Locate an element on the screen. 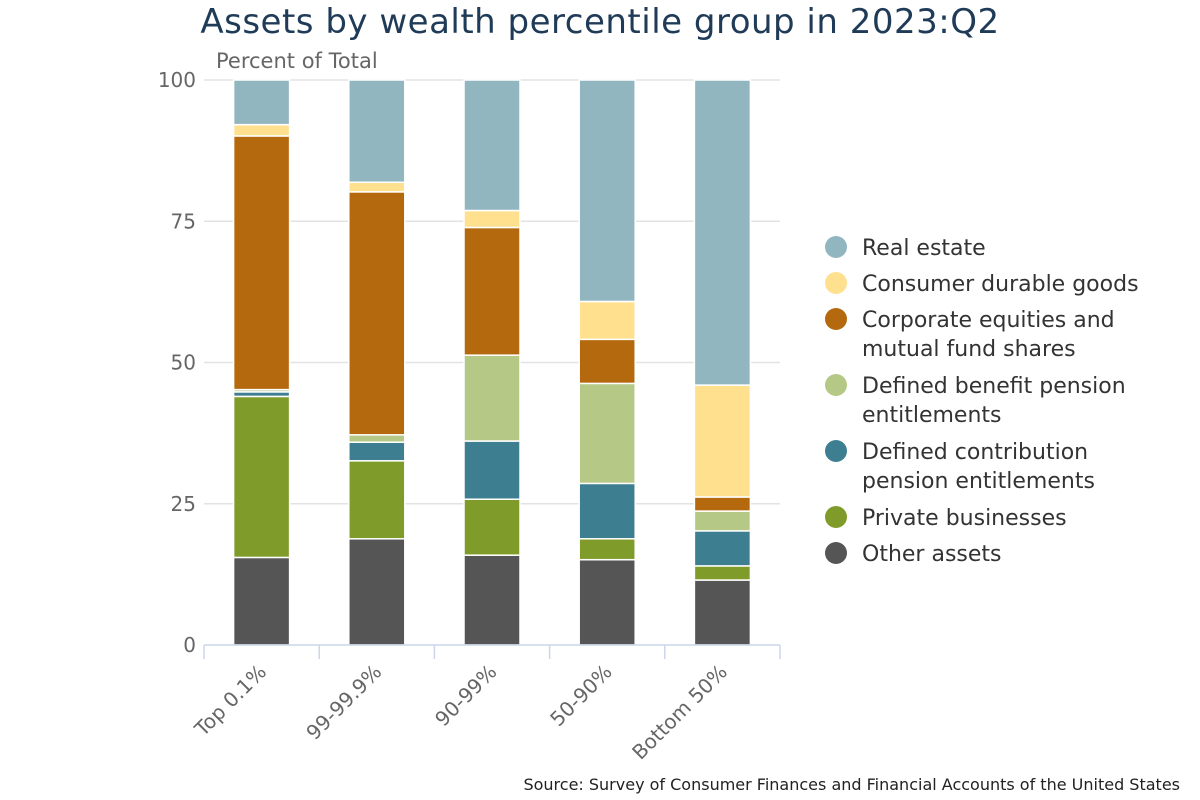 This screenshot has height=800, width=1200. y-axis-label: Percent of Total is located at coordinates (297, 61).